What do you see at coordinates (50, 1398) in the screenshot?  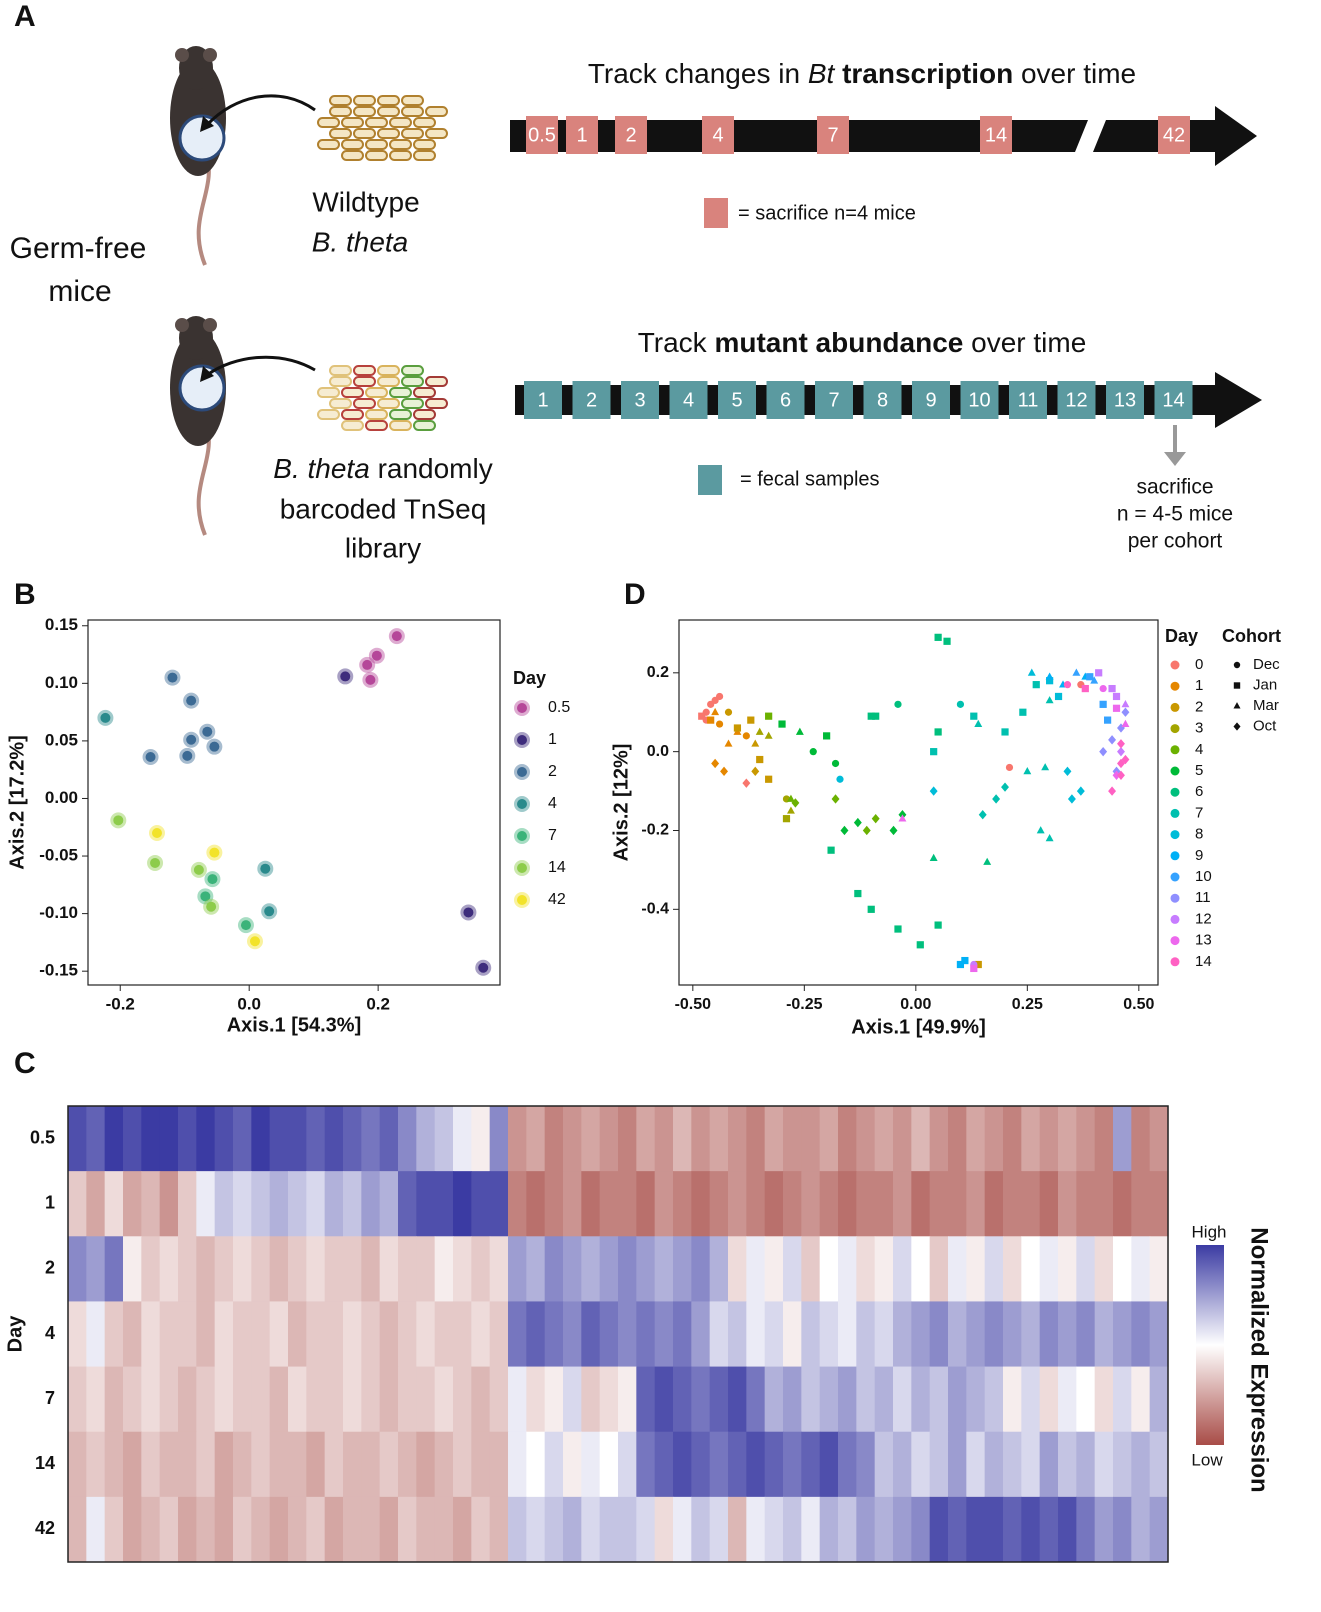 I see `row-label: 7` at bounding box center [50, 1398].